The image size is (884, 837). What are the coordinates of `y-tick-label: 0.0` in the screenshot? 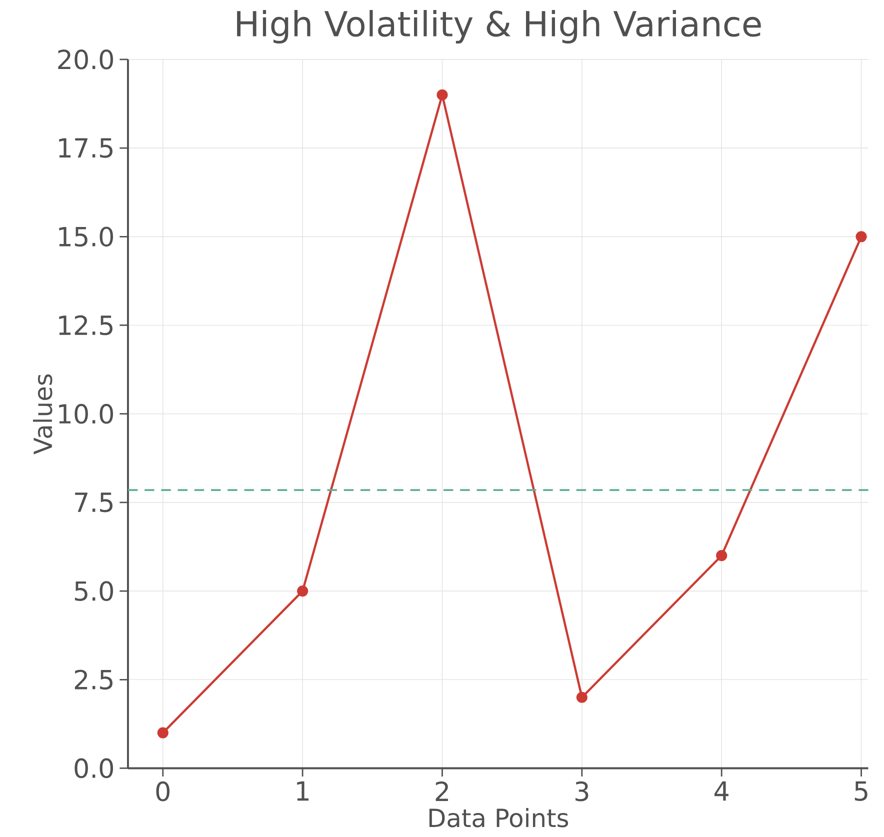 It's located at (94, 768).